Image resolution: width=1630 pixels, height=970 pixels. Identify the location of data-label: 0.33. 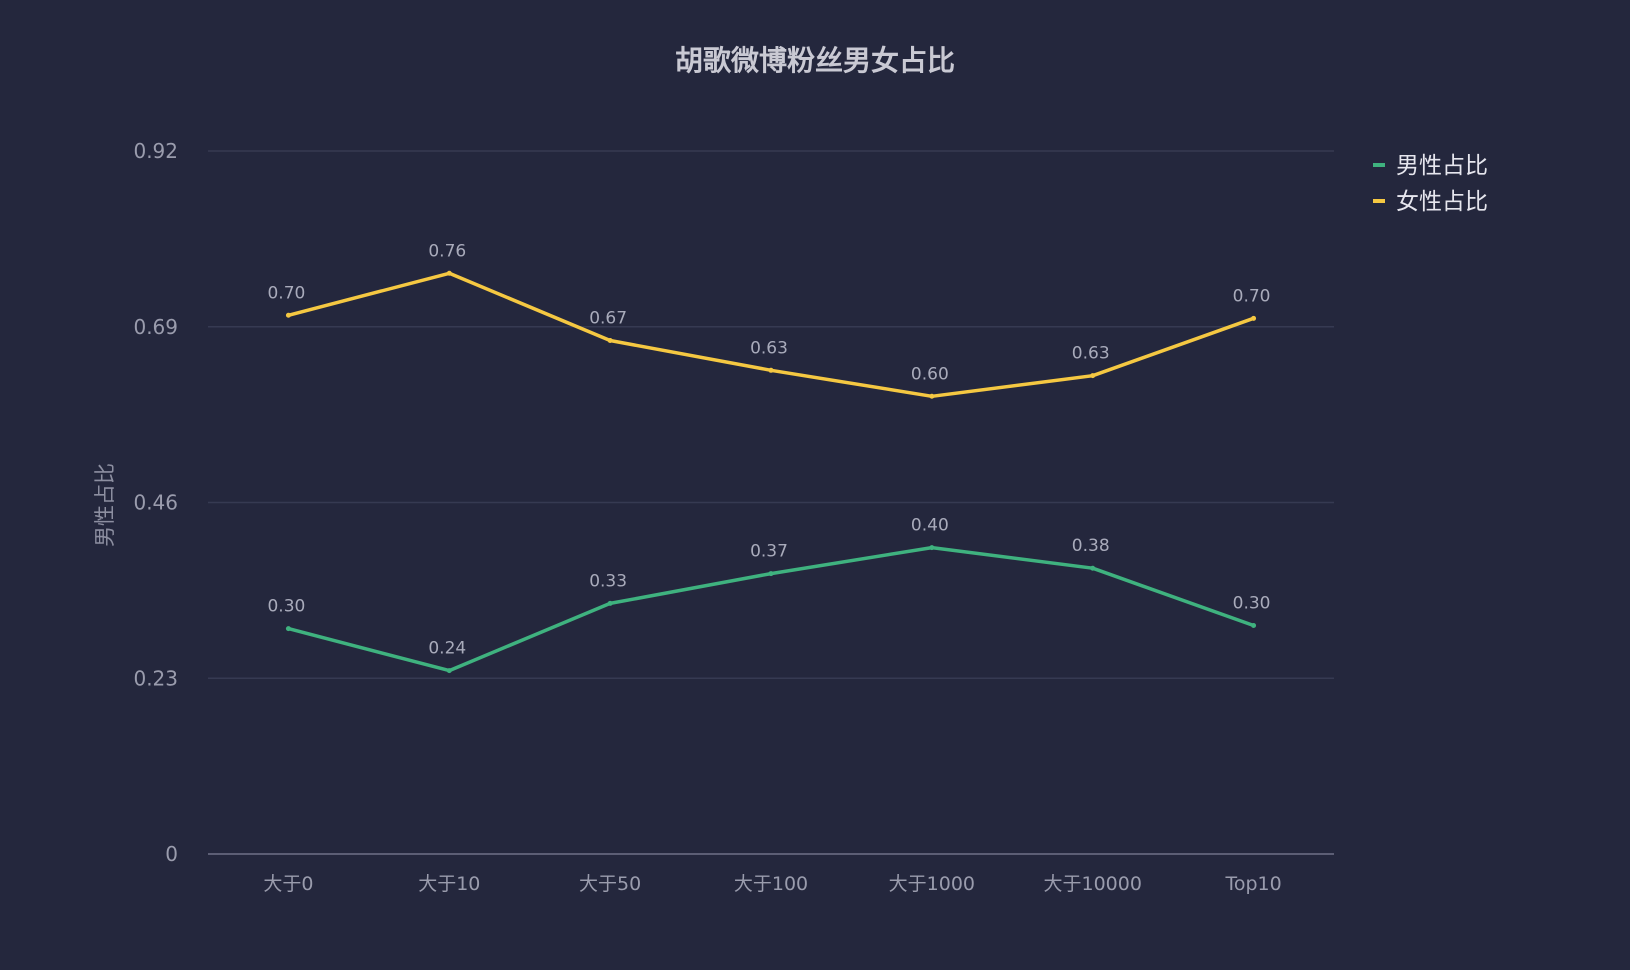
(608, 581).